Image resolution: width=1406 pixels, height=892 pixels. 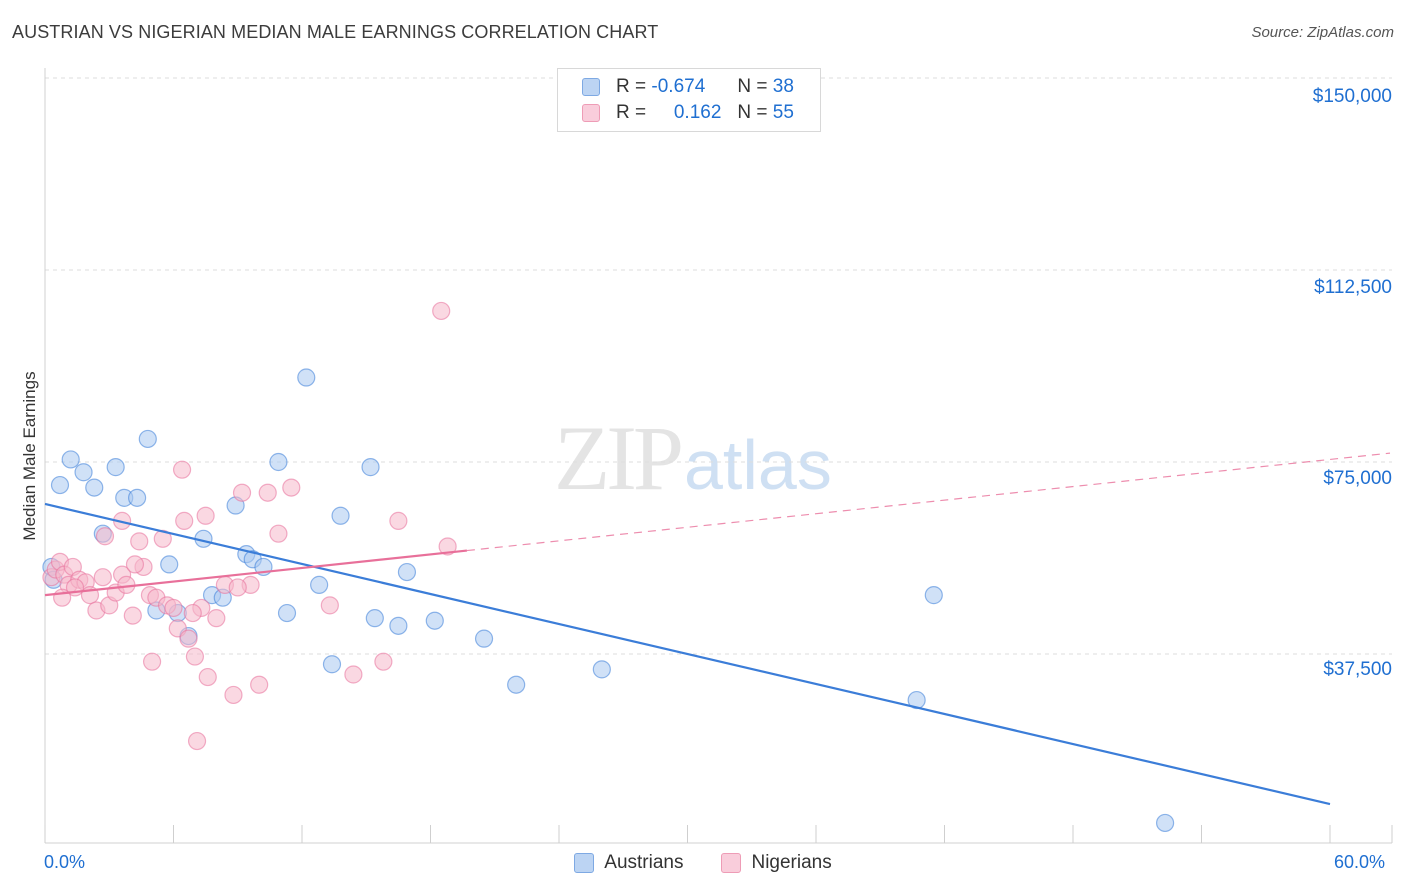 What do you see at coordinates (644, 862) in the screenshot?
I see `legend-label-austrians: Austrians` at bounding box center [644, 862].